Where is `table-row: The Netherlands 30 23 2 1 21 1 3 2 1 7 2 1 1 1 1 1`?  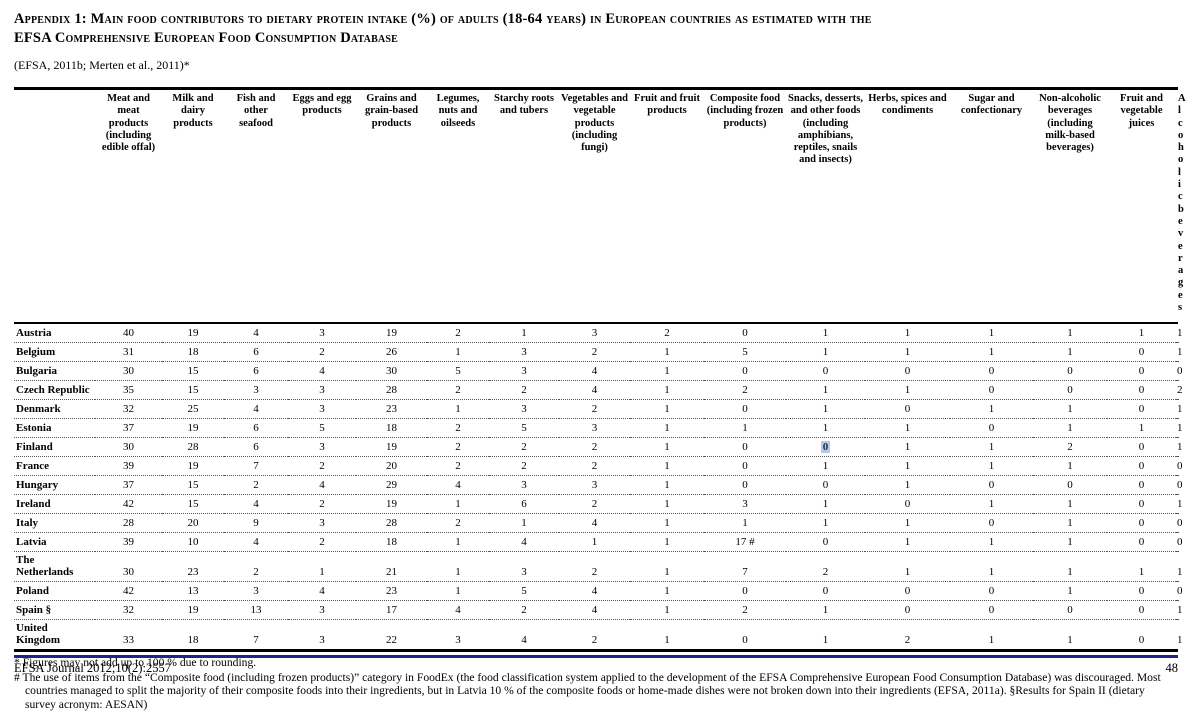
table-row: The Netherlands 30 23 2 1 21 1 3 2 1 7 2 1 1 1 1 1 is located at coordinates (598, 566).